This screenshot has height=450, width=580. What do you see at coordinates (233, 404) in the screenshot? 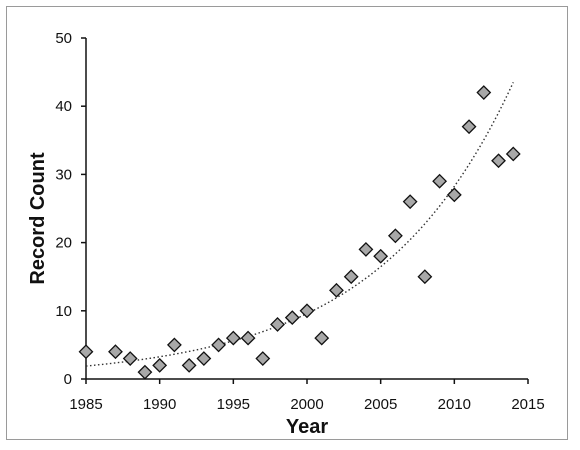
I see `x-tick-label: 1995` at bounding box center [233, 404].